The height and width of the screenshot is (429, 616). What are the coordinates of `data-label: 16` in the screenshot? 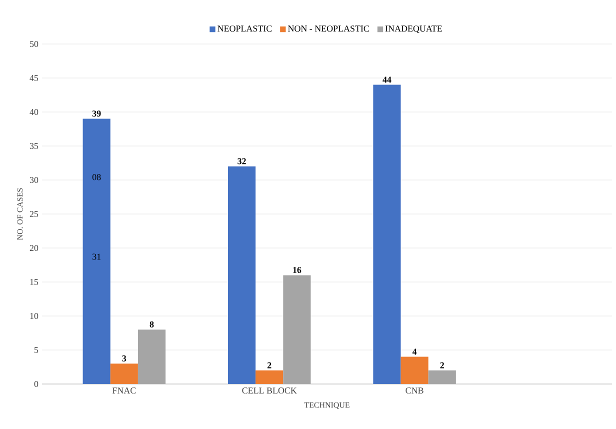 It's located at (297, 270).